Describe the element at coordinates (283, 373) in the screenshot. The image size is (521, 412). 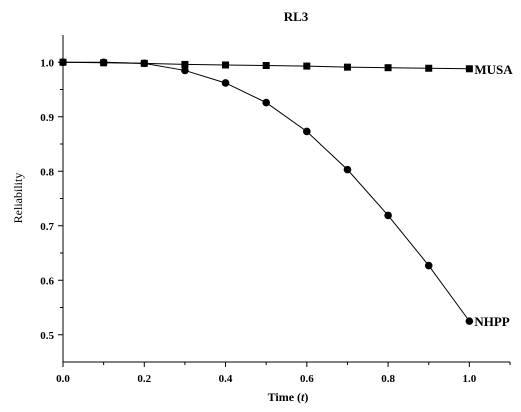
I see `x-ticks: 0.0 0.2 0.4 0.6 0.8 1.0` at that location.